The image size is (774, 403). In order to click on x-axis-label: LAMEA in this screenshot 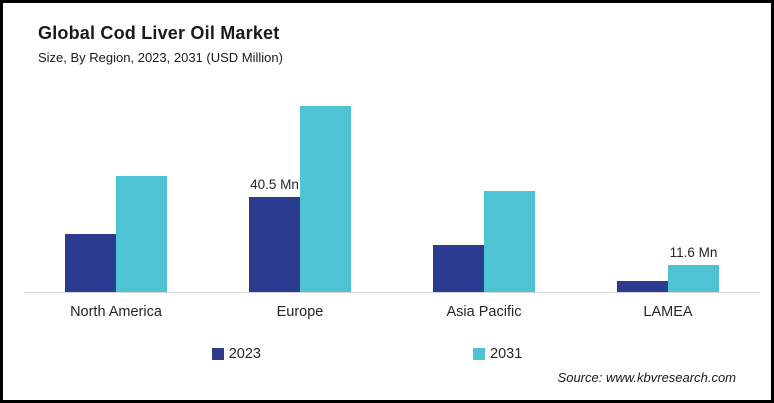, I will do `click(668, 312)`.